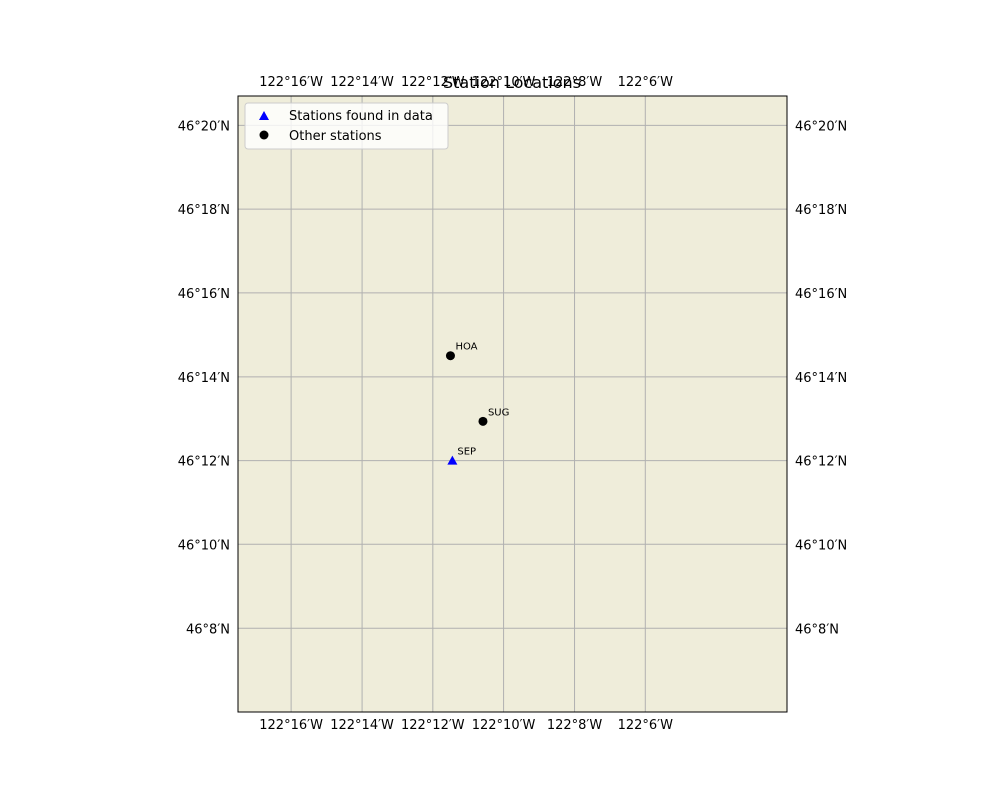 The height and width of the screenshot is (800, 1000). What do you see at coordinates (504, 82) in the screenshot?
I see `top-longitude-tick-label: 122°10′W` at bounding box center [504, 82].